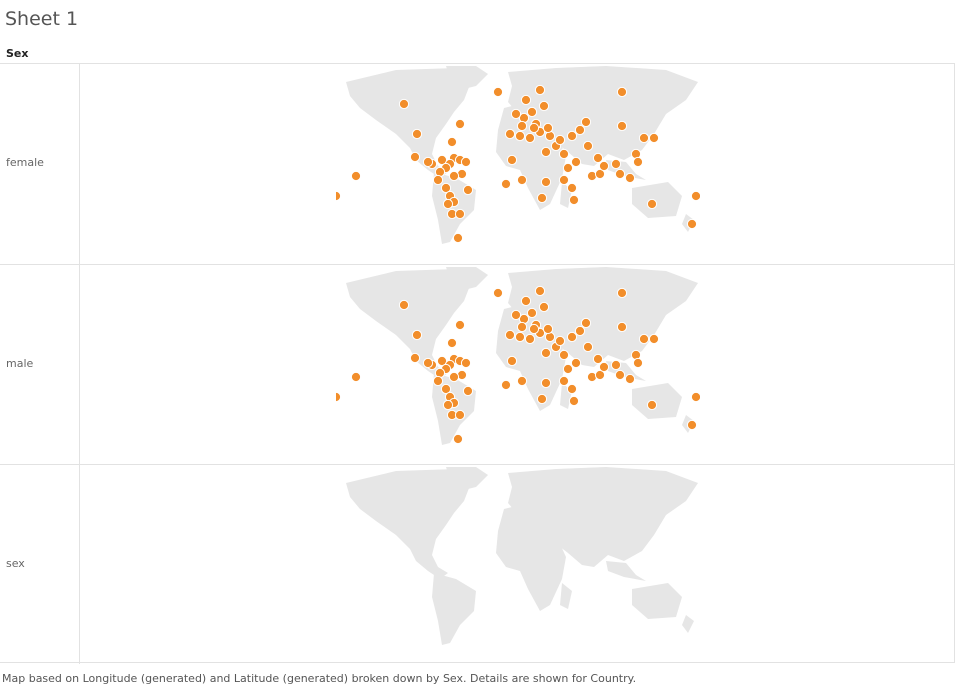  I want to click on world-map-female, so click(518, 159).